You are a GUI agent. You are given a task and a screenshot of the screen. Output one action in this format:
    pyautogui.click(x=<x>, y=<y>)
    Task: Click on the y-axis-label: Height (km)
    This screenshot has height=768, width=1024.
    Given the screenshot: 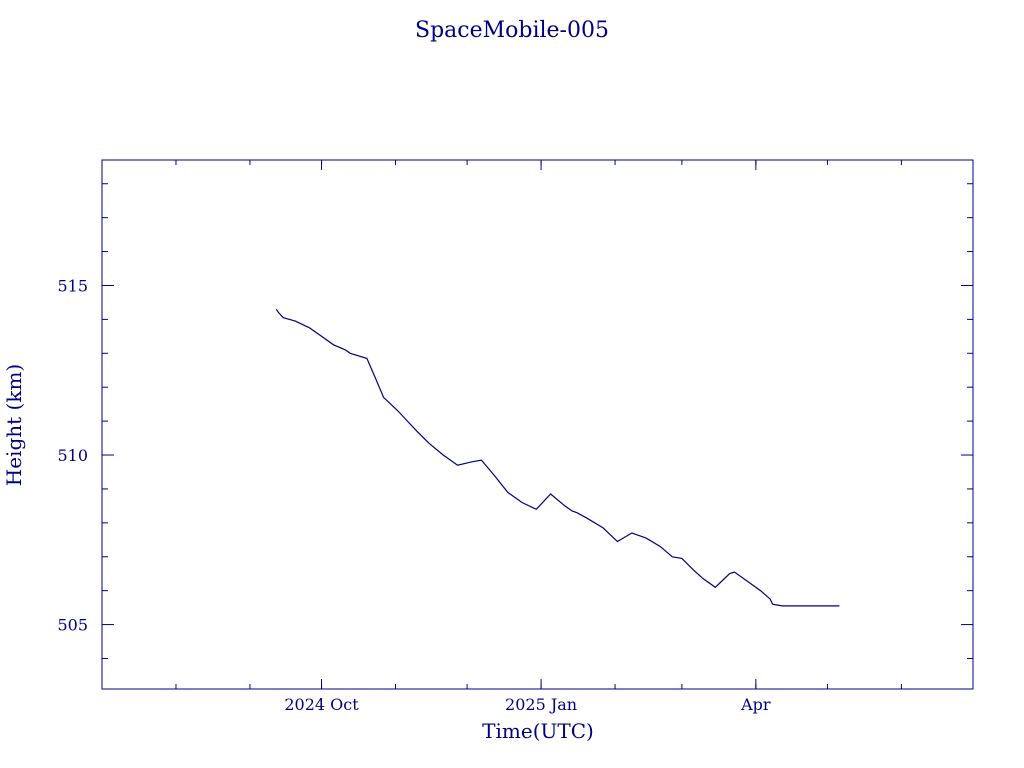 What is the action you would take?
    pyautogui.click(x=14, y=425)
    